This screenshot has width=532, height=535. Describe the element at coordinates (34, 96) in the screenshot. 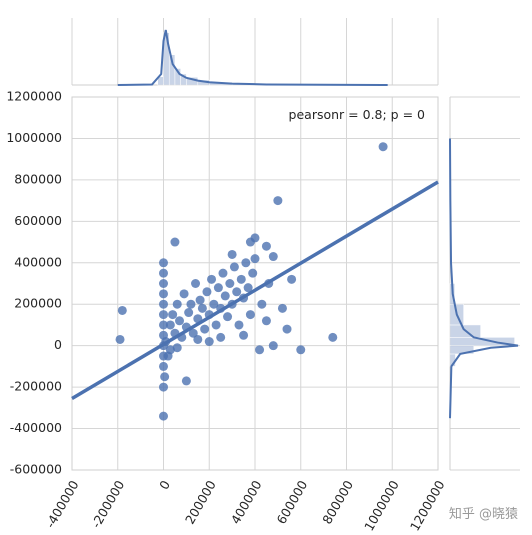

I see `y-tick-label: 1200000` at that location.